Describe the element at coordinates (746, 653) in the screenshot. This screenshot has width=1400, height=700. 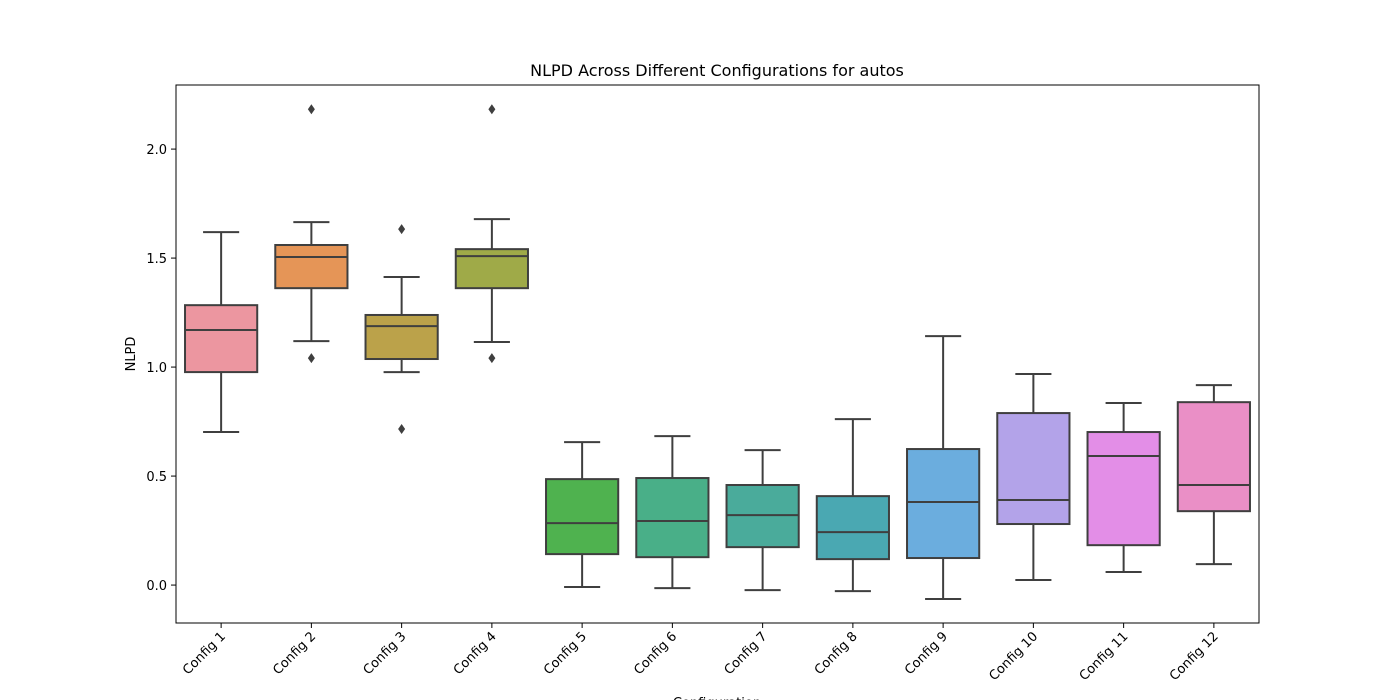
I see `x-tick-label: Config 7` at that location.